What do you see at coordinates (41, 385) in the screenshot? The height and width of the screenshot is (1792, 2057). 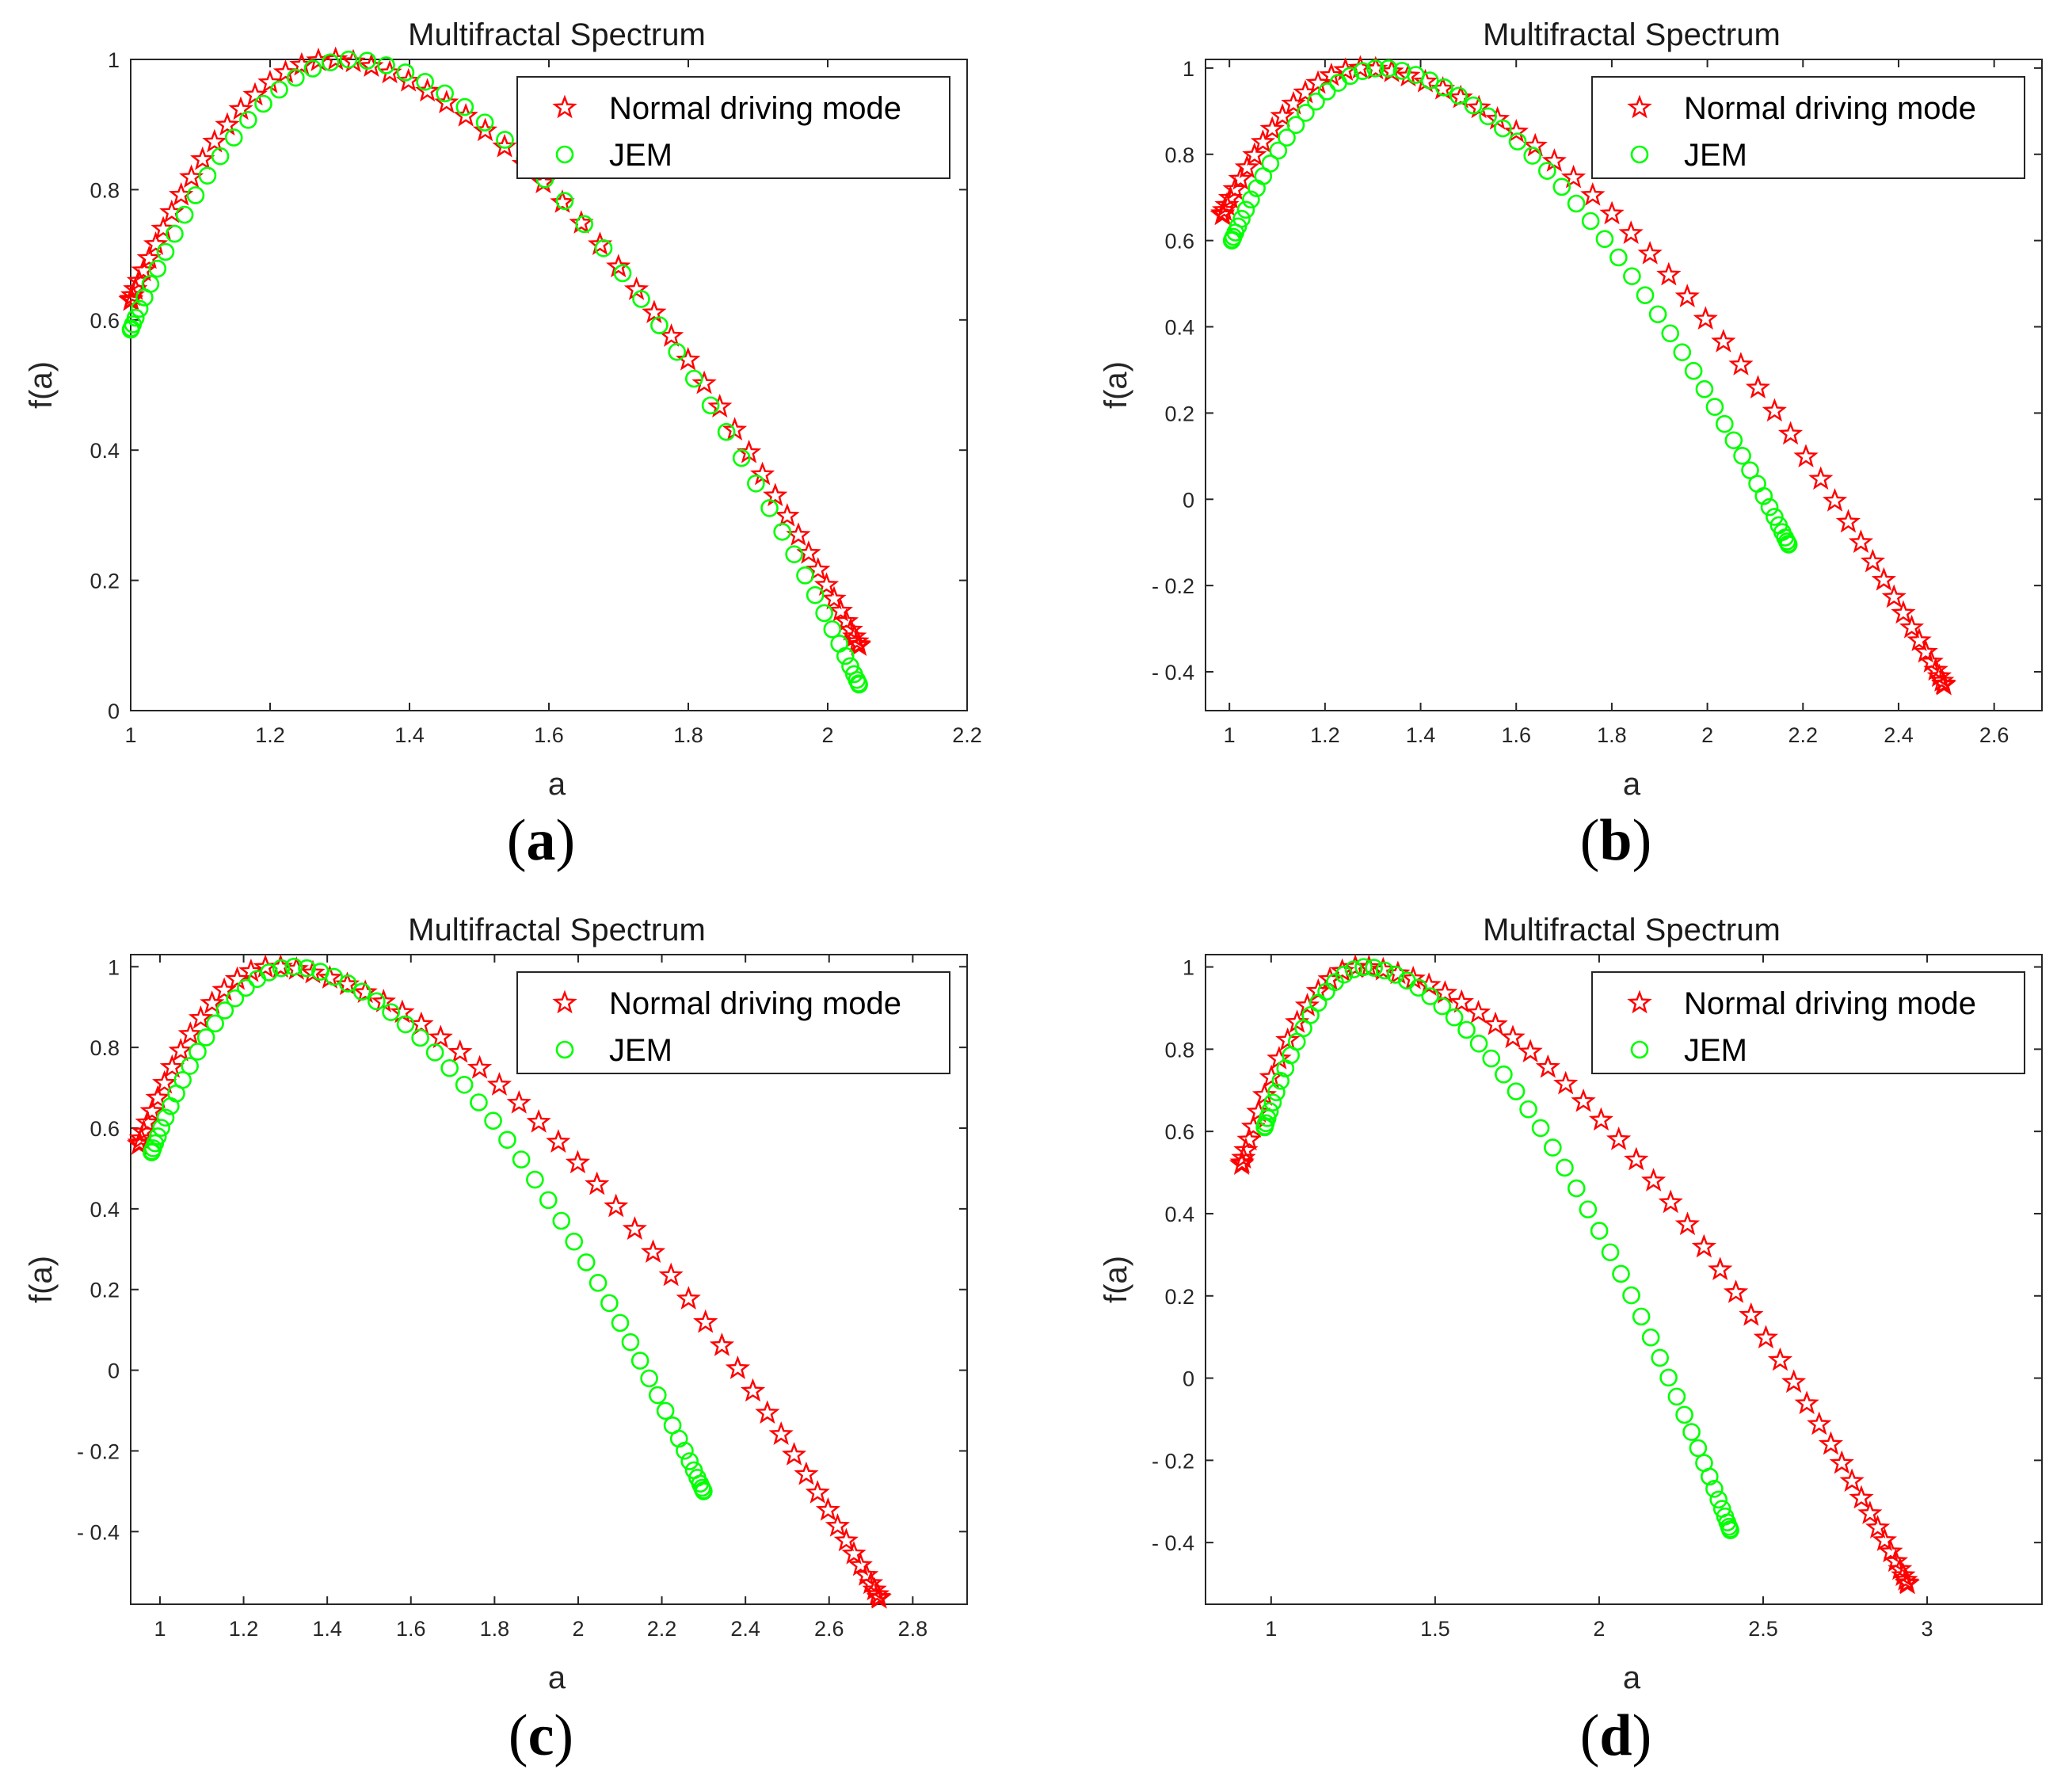 I see `y-axis-label: f(a)` at bounding box center [41, 385].